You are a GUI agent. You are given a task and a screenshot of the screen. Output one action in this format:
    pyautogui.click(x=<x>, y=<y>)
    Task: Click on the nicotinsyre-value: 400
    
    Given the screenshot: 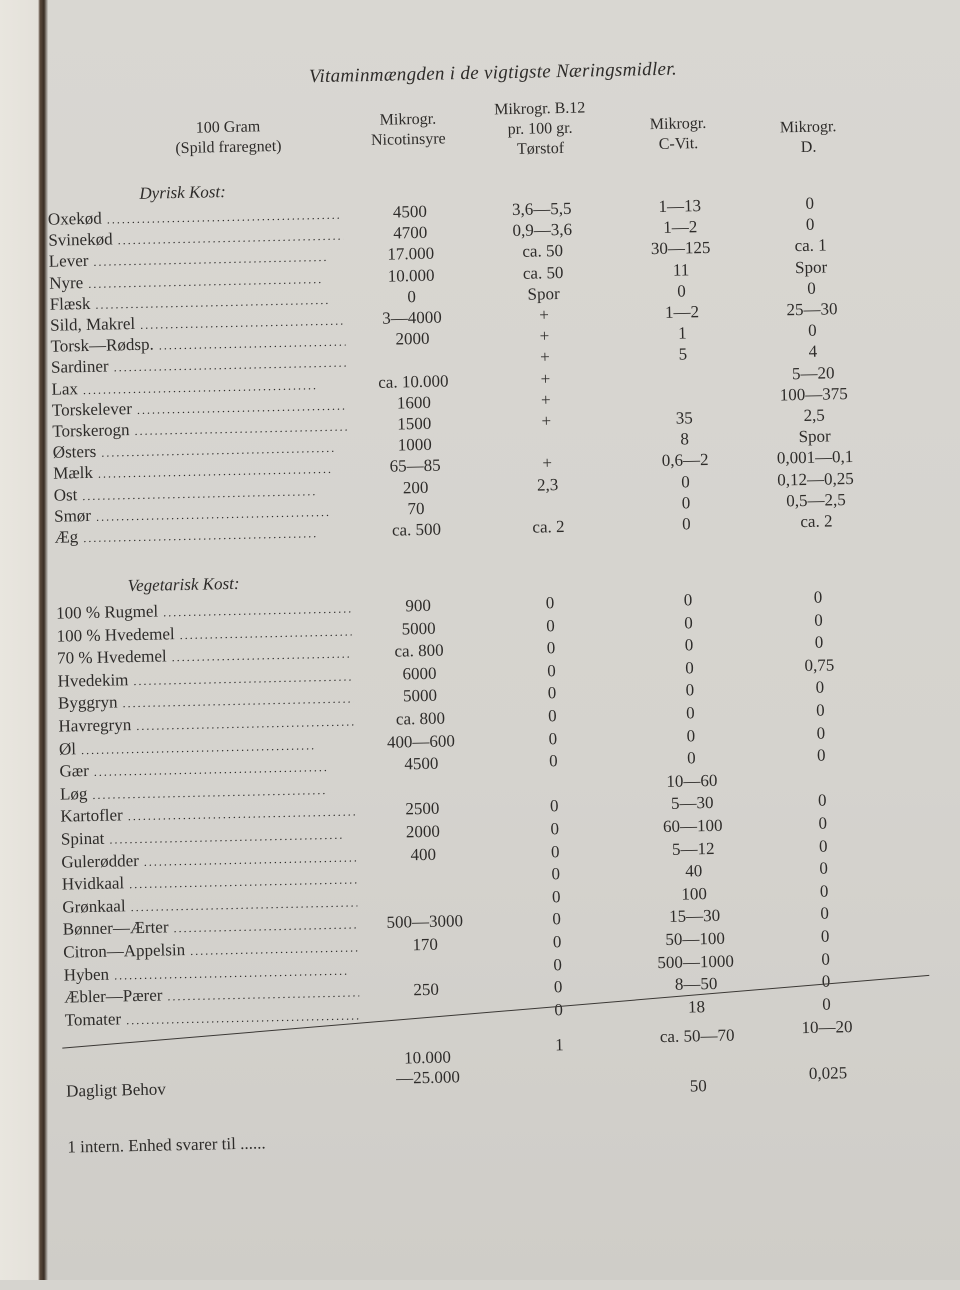 What is the action you would take?
    pyautogui.click(x=423, y=854)
    